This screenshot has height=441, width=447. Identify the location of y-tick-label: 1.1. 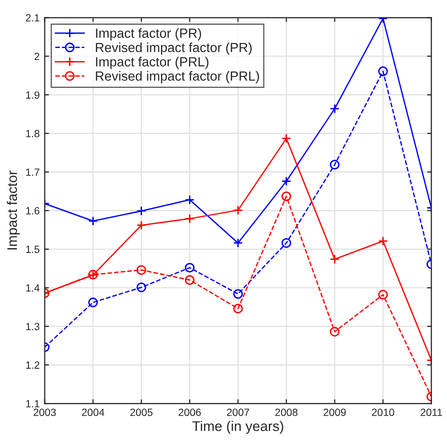
(33, 404).